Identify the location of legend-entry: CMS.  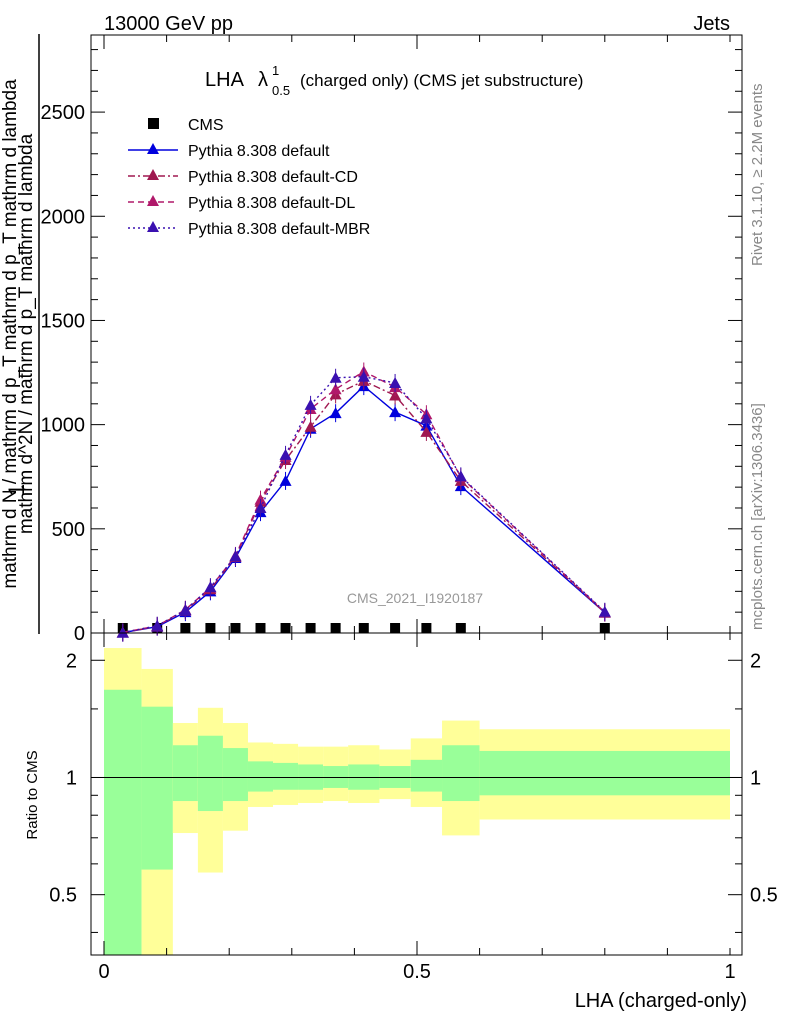
(186, 125).